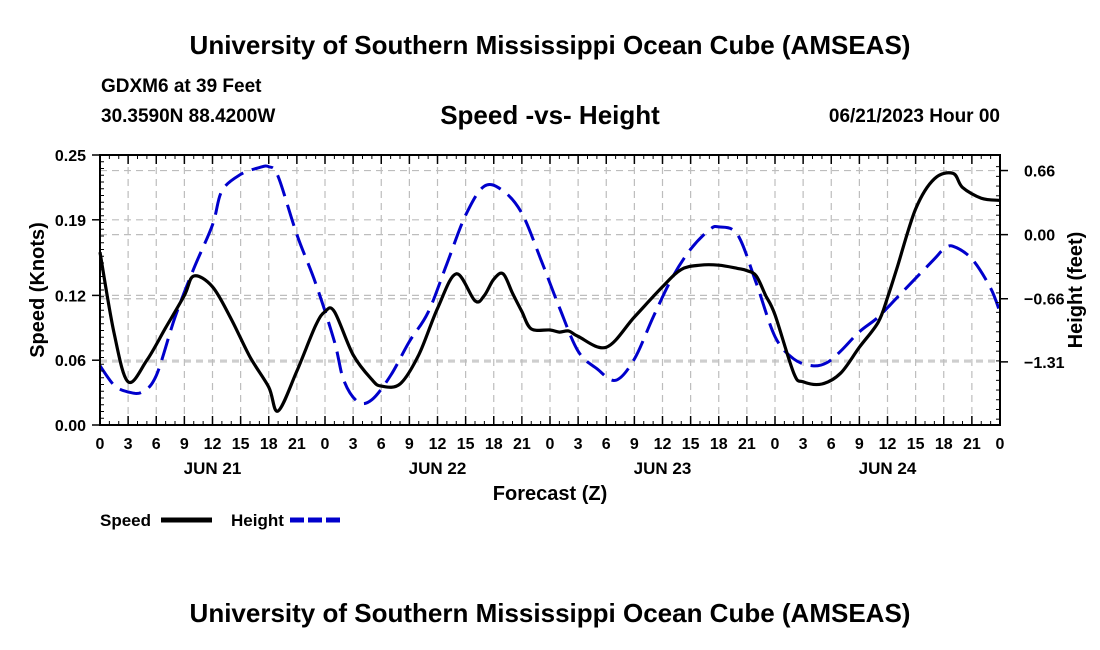 The width and height of the screenshot is (1100, 650). Describe the element at coordinates (213, 468) in the screenshot. I see `x-day-label: JUN 21` at that location.